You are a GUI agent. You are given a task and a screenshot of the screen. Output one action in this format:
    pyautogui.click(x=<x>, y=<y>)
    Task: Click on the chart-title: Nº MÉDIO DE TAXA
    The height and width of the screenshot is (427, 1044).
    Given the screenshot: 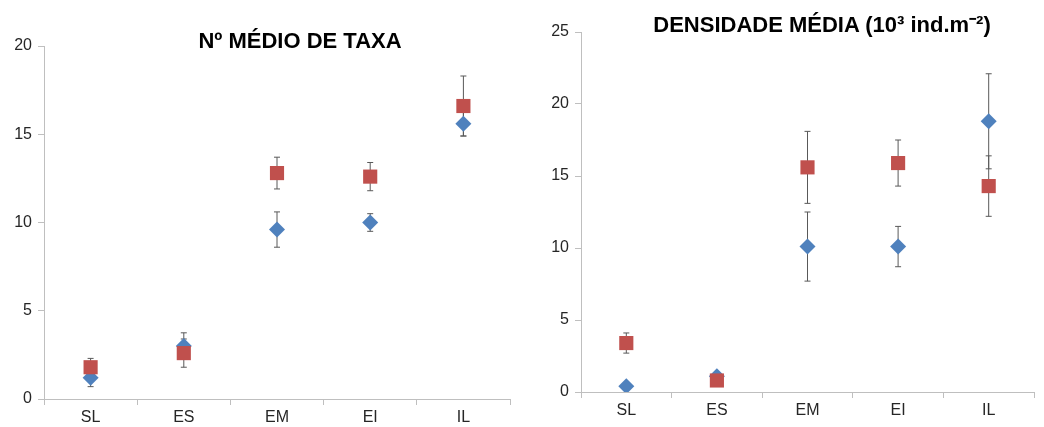 What is the action you would take?
    pyautogui.click(x=300, y=40)
    